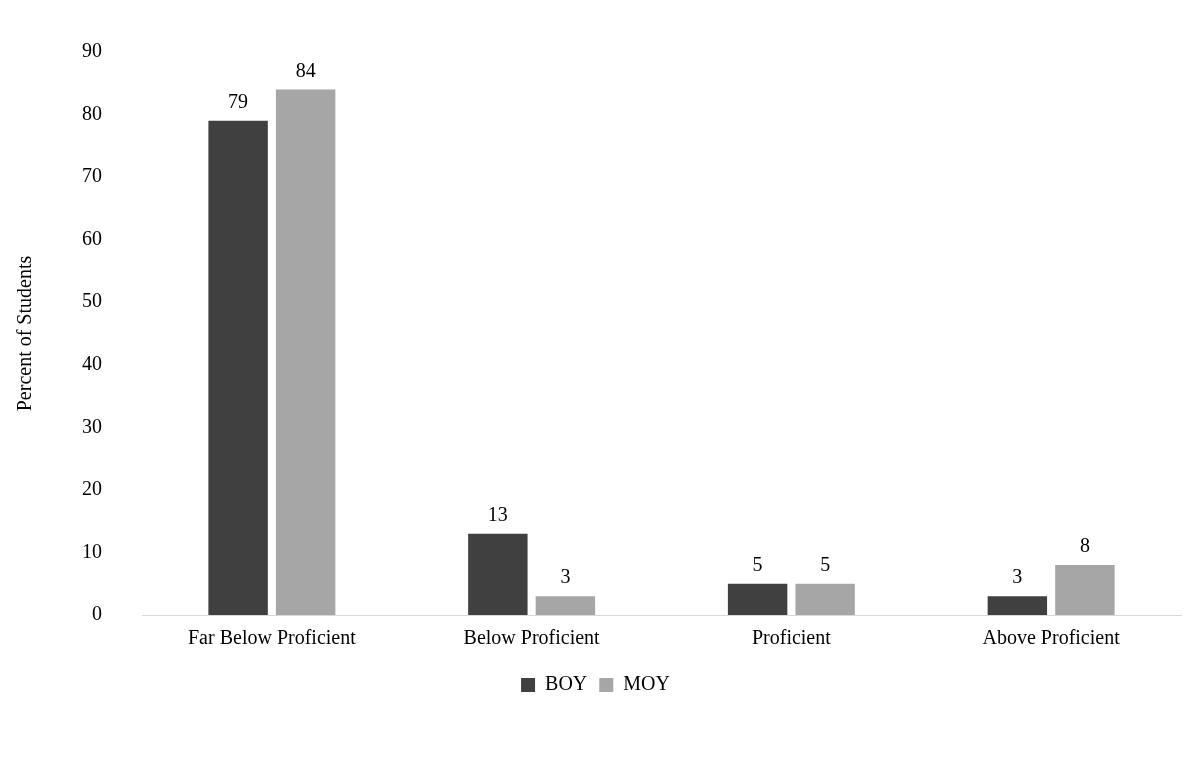 The height and width of the screenshot is (770, 1199). Describe the element at coordinates (97, 613) in the screenshot. I see `y-tick-label: 0` at that location.